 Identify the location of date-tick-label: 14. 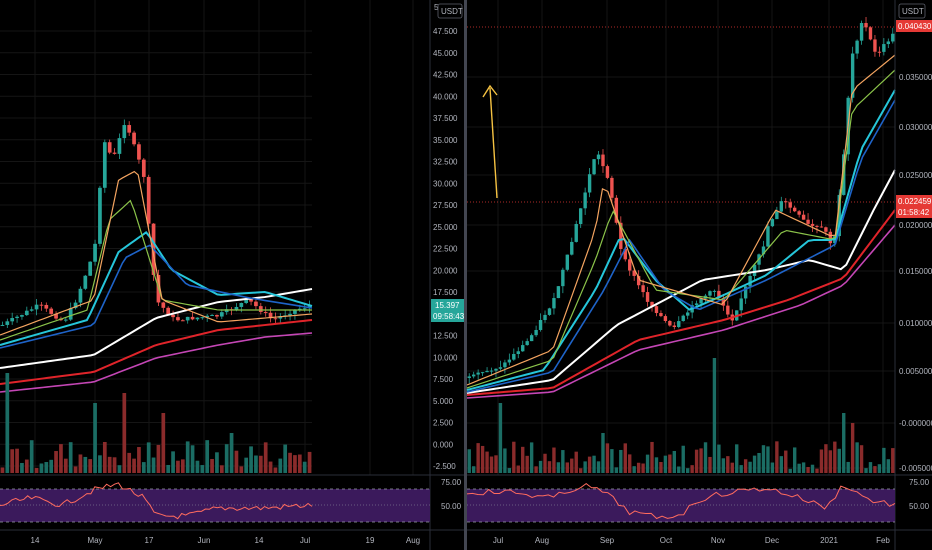
(35, 540).